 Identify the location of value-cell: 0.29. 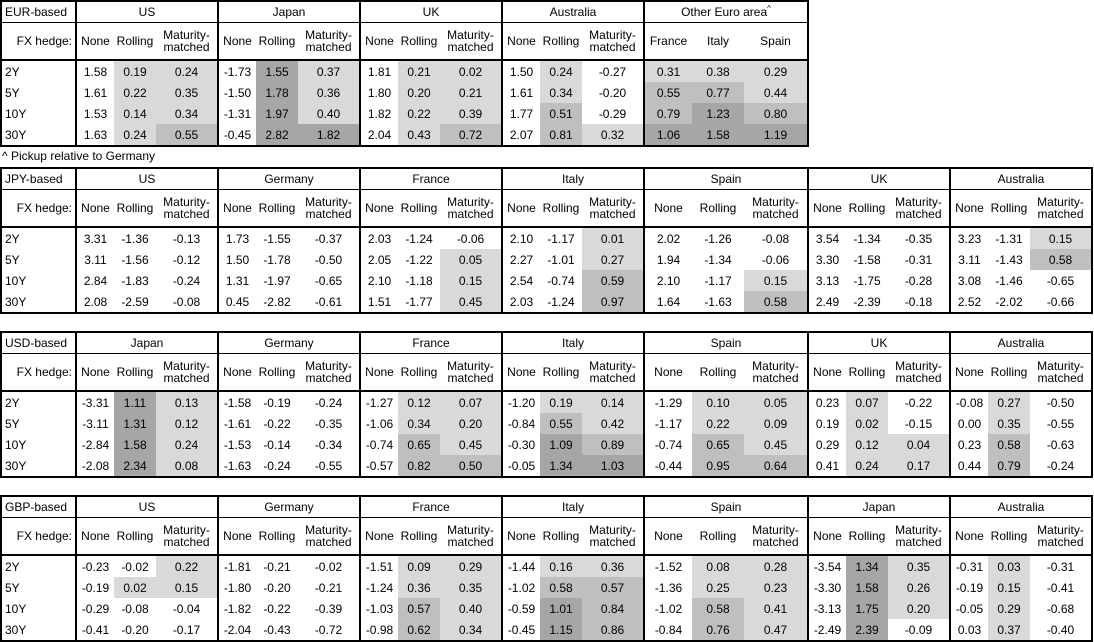
(471, 566).